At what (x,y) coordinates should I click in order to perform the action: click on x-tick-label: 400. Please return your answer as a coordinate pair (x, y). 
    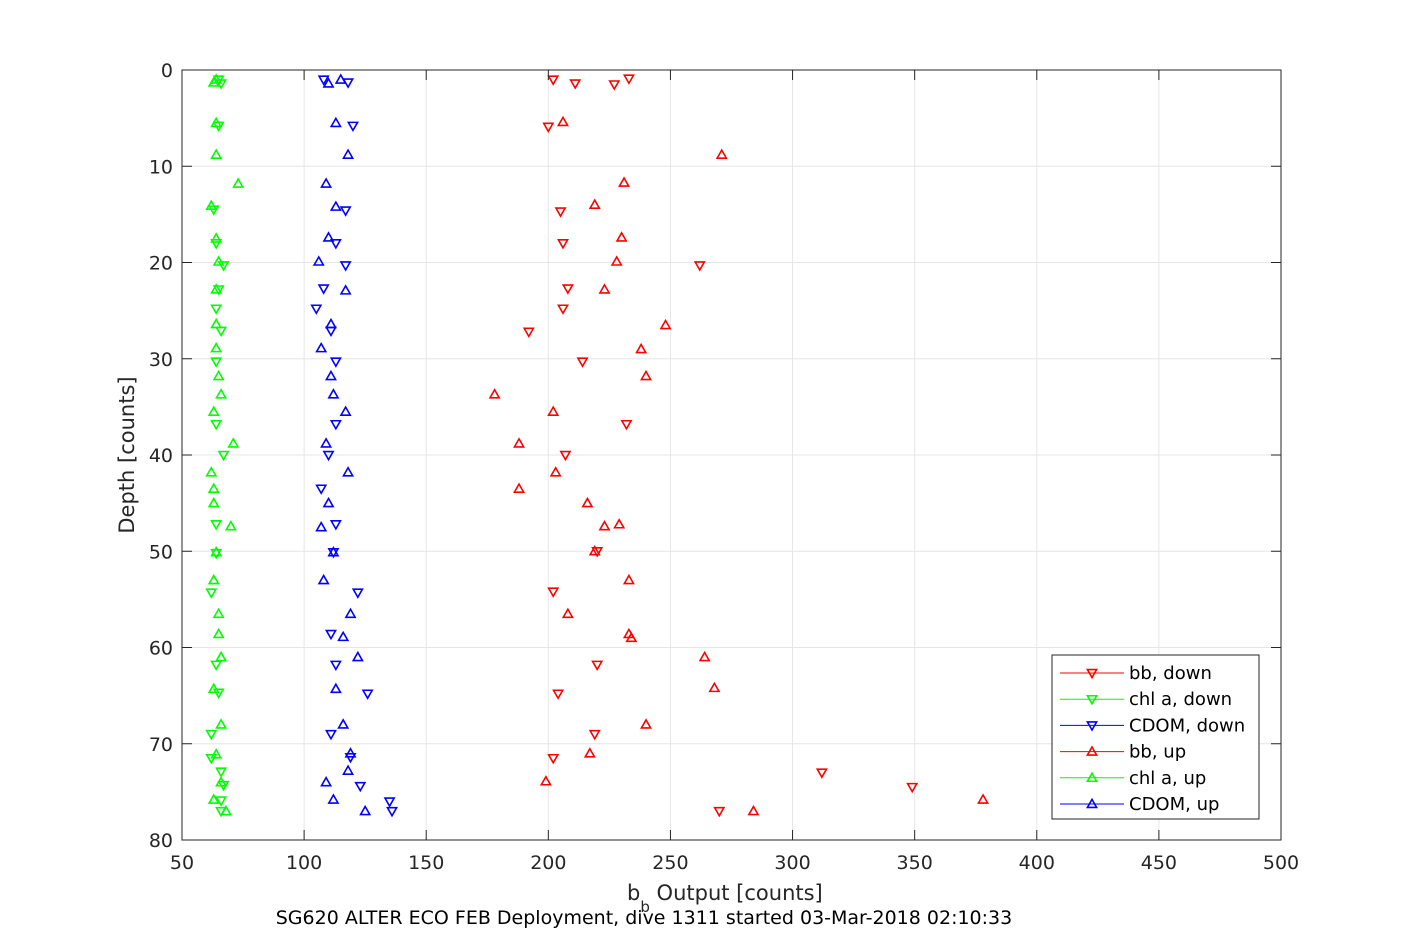
    Looking at the image, I should click on (1037, 863).